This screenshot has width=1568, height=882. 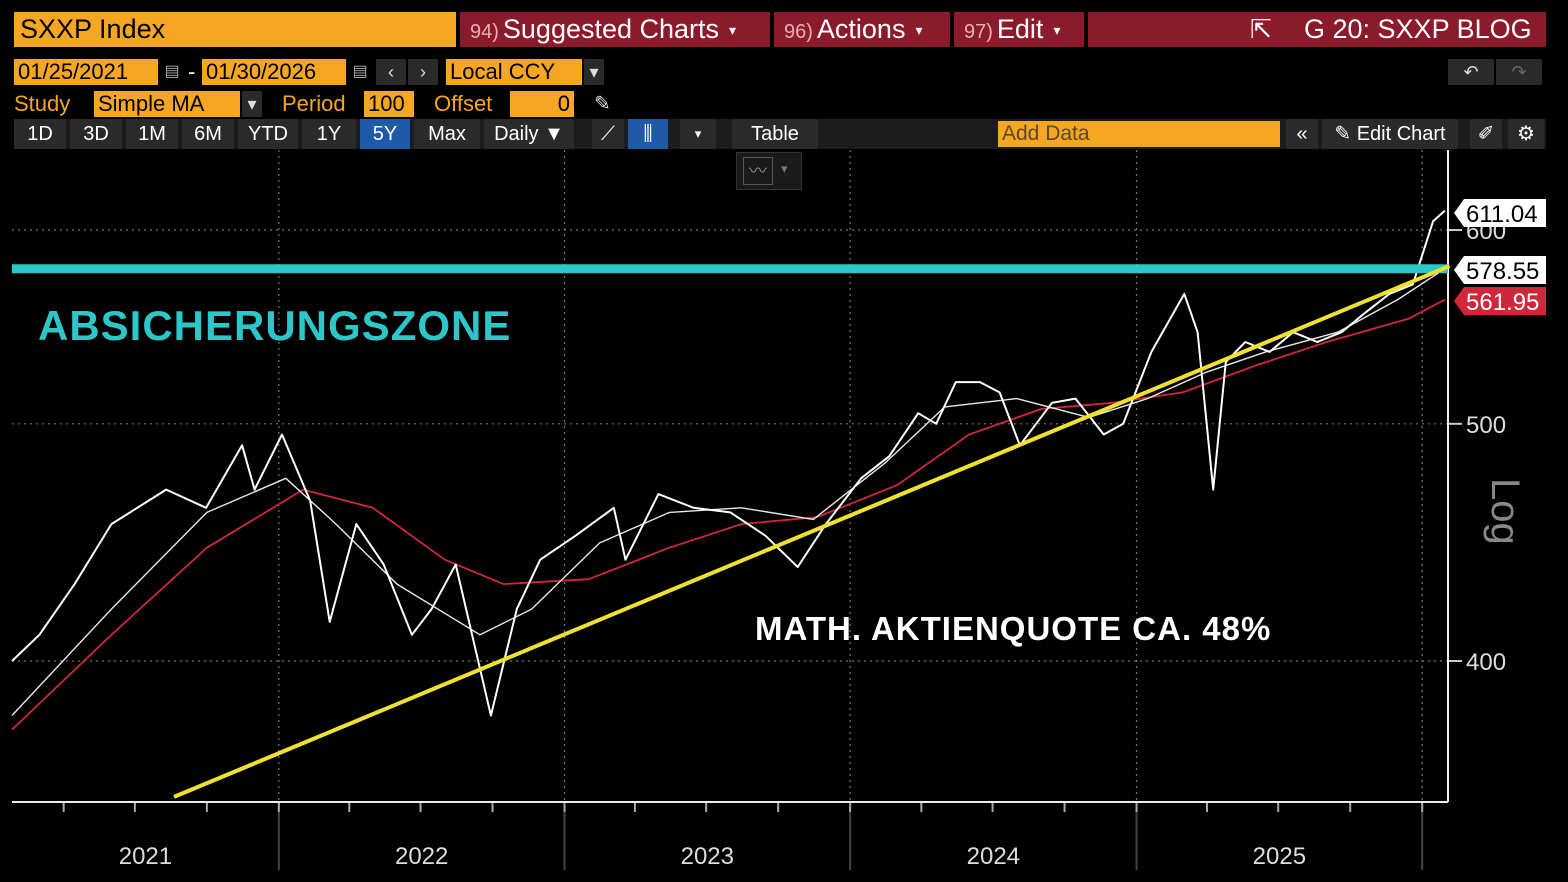 I want to click on tab-1d: 1D, so click(x=40, y=134).